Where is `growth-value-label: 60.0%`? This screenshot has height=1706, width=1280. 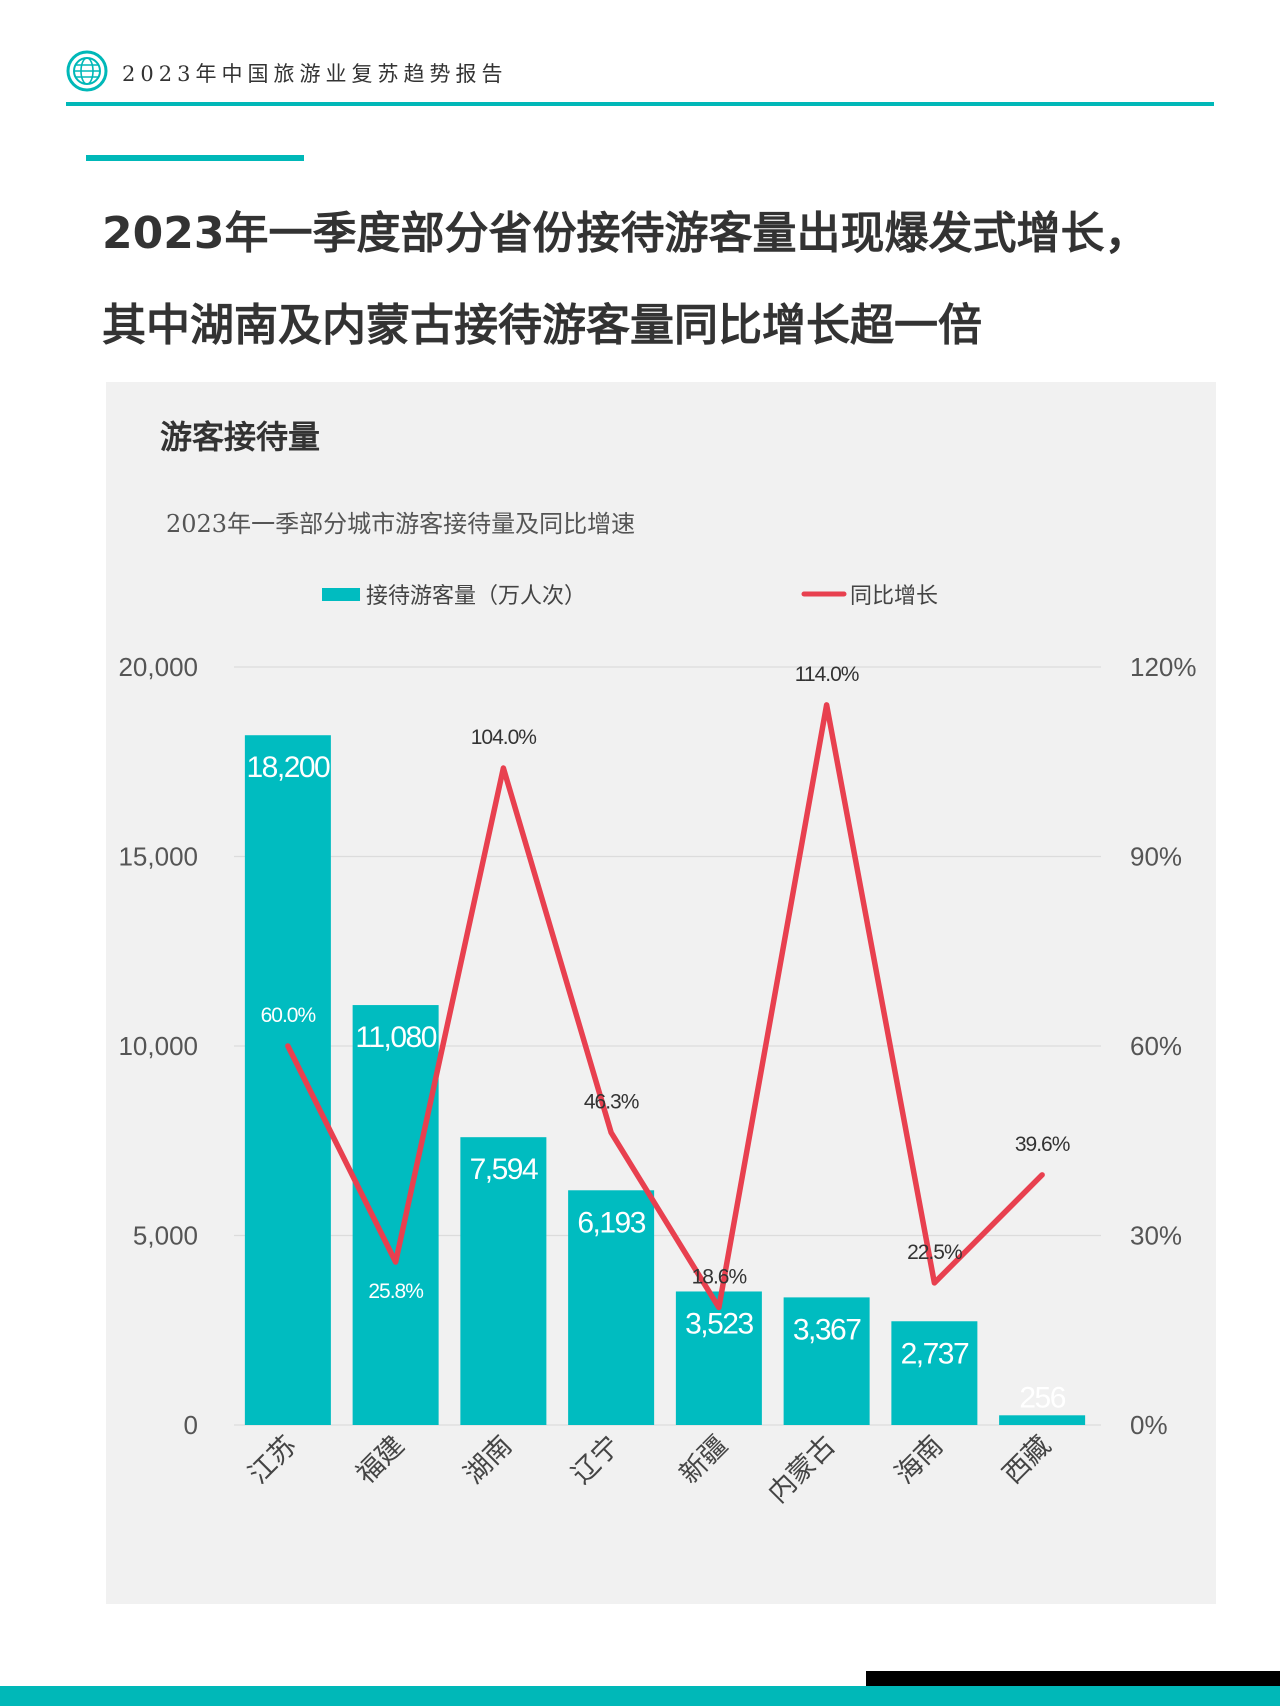 growth-value-label: 60.0% is located at coordinates (288, 1015).